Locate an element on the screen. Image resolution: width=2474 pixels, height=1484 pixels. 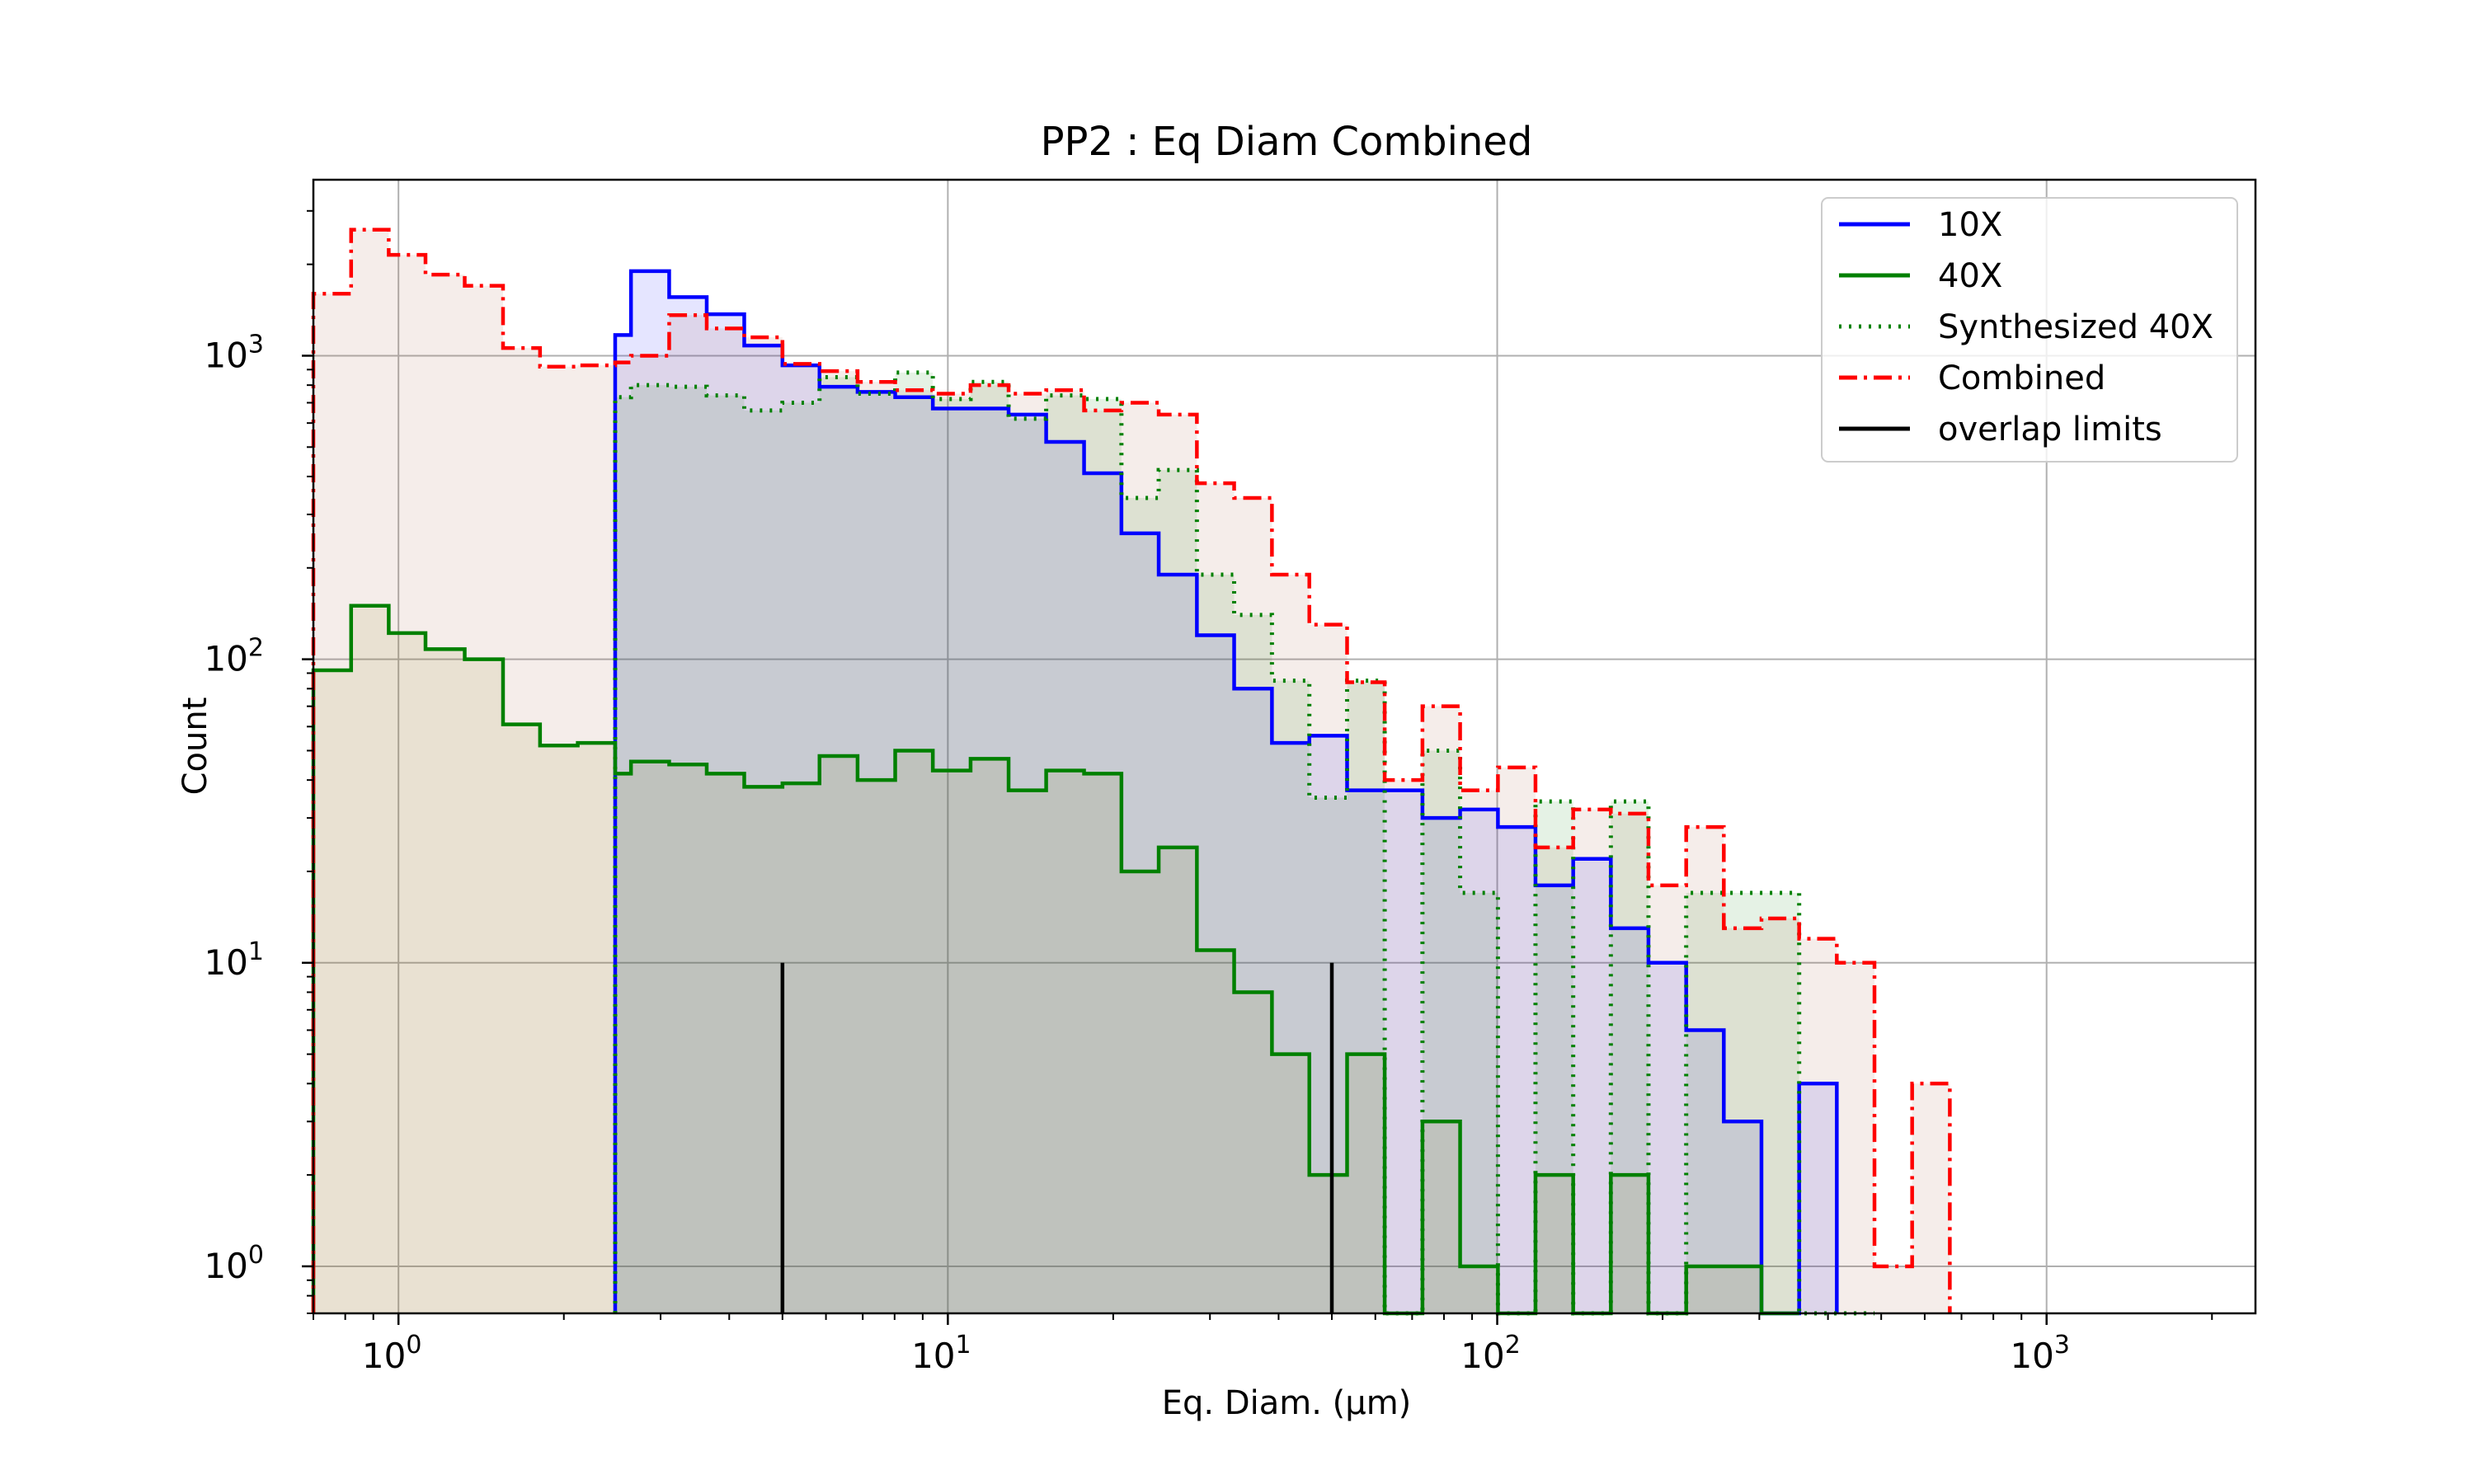
x-axis-ticks: 100 101 102 103 is located at coordinates (1263, 1344).